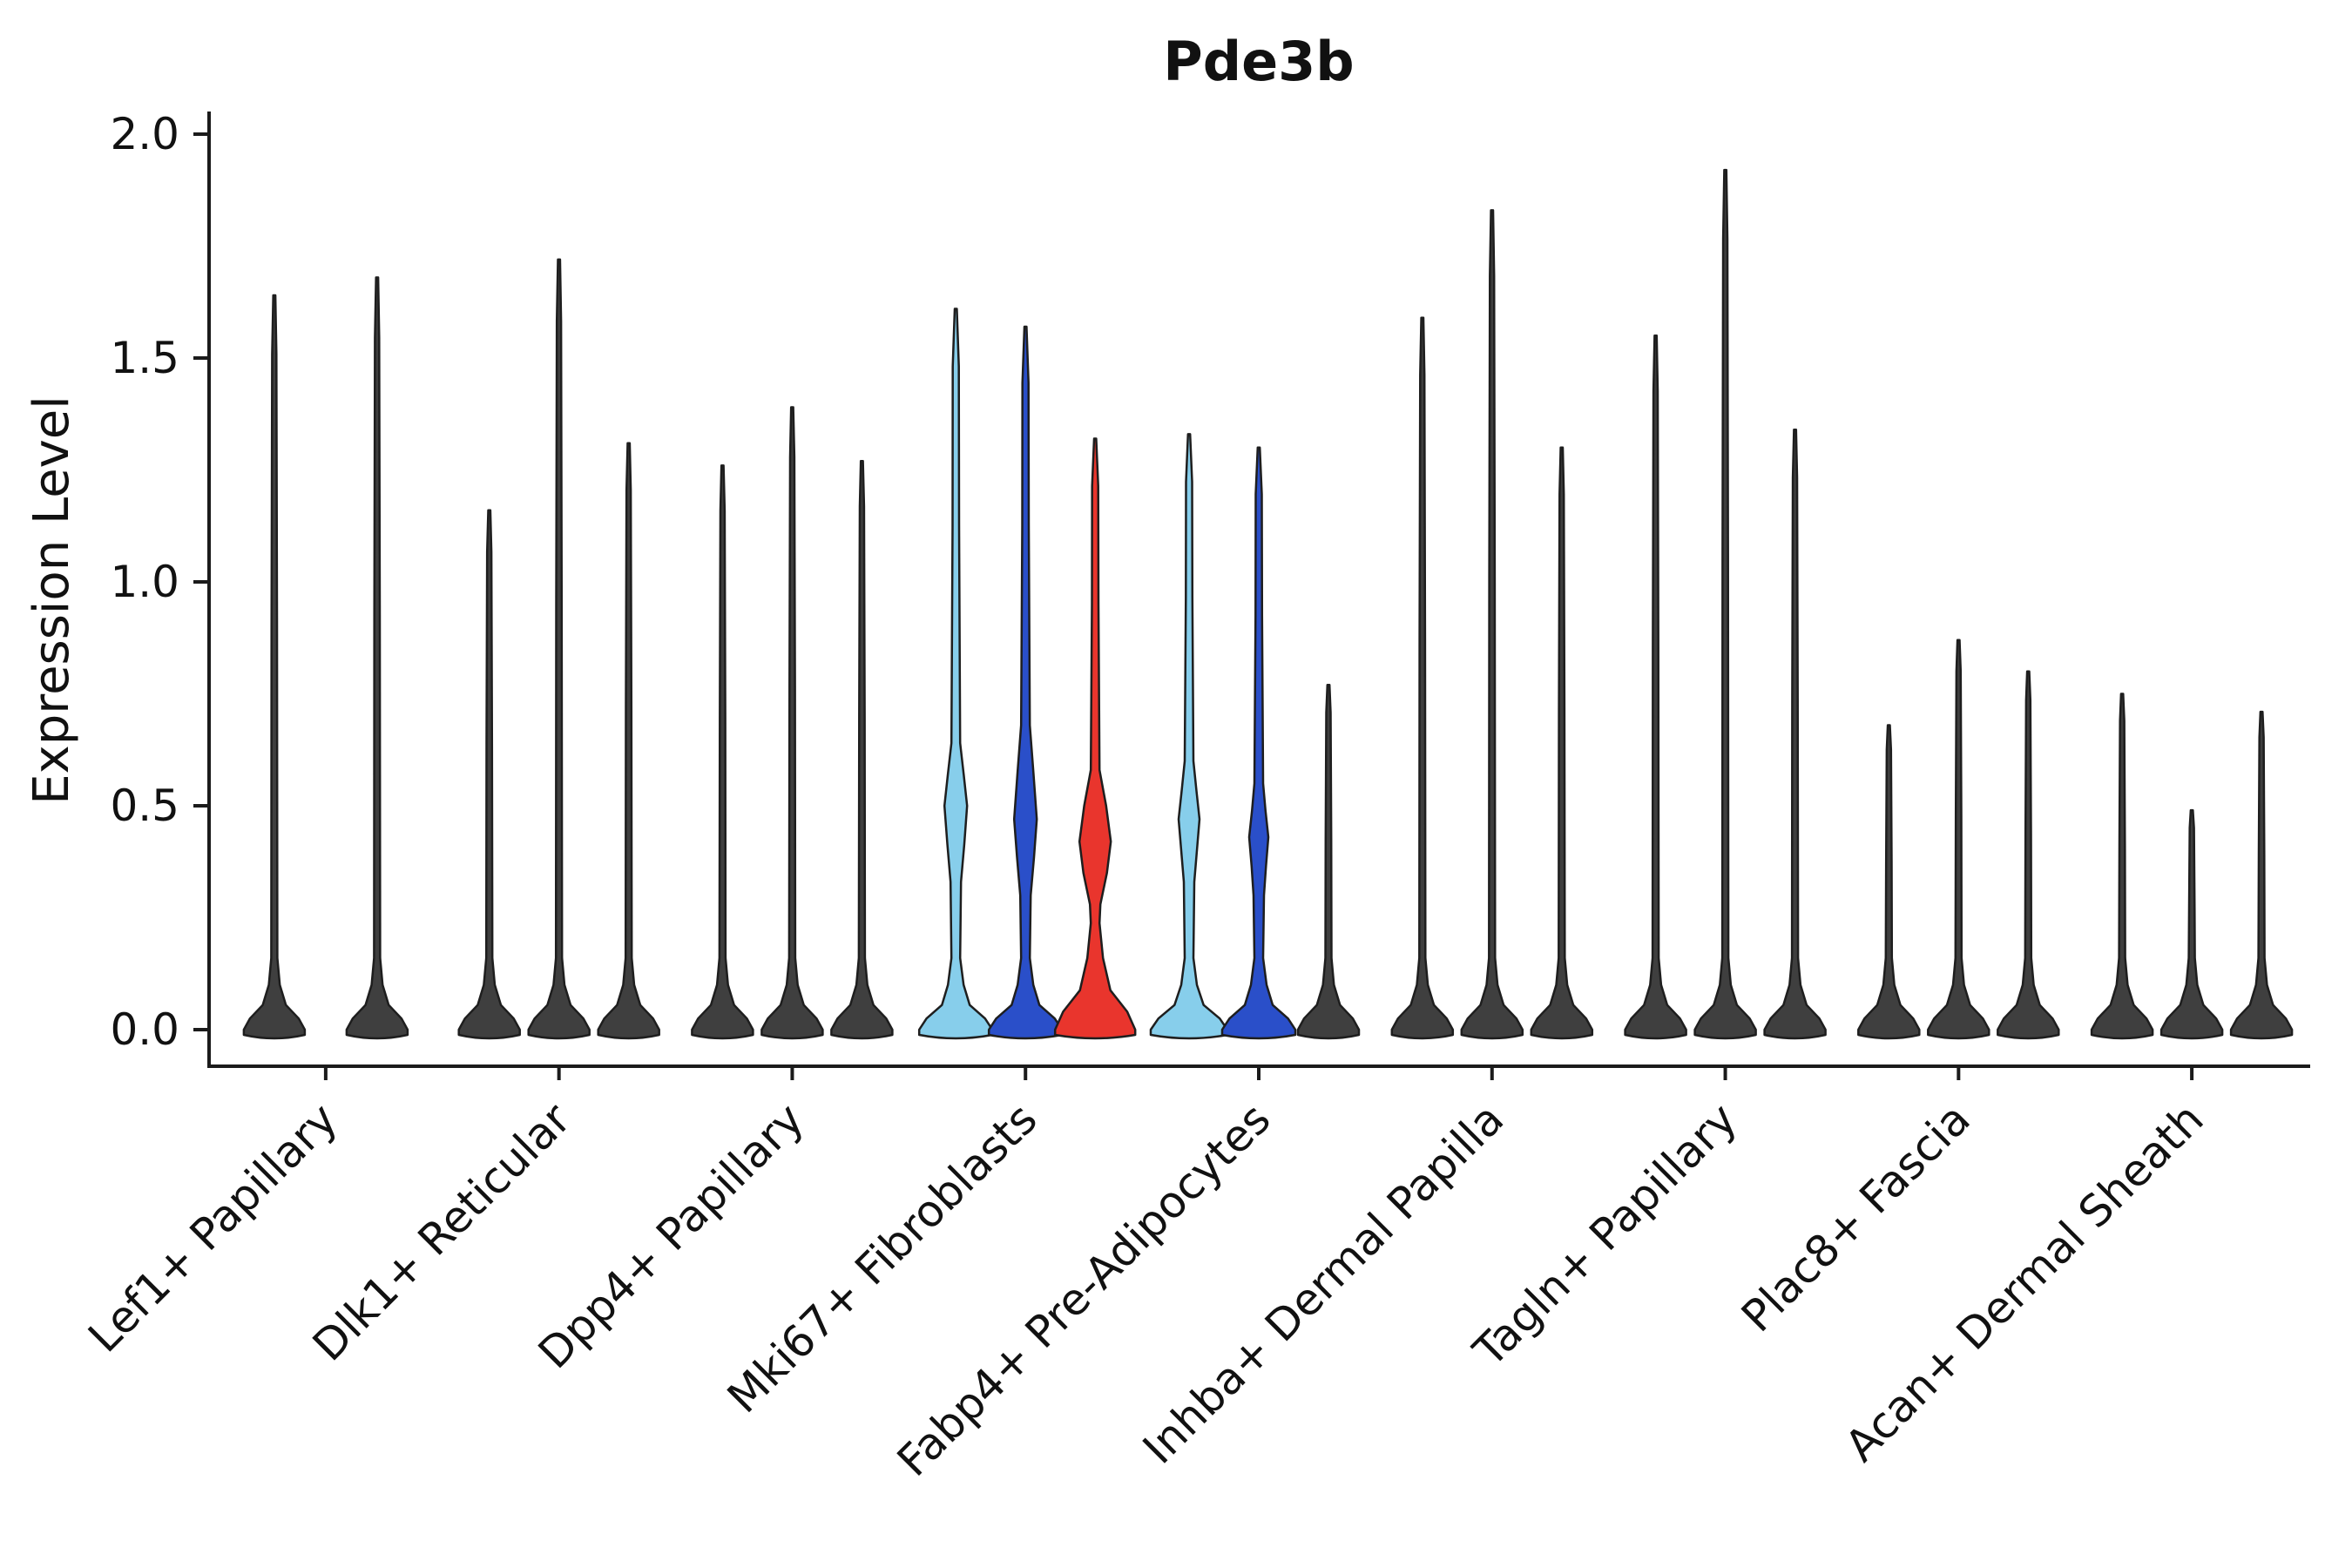 This screenshot has width=2352, height=1568. I want to click on y-axis-label: Expression Level, so click(52, 600).